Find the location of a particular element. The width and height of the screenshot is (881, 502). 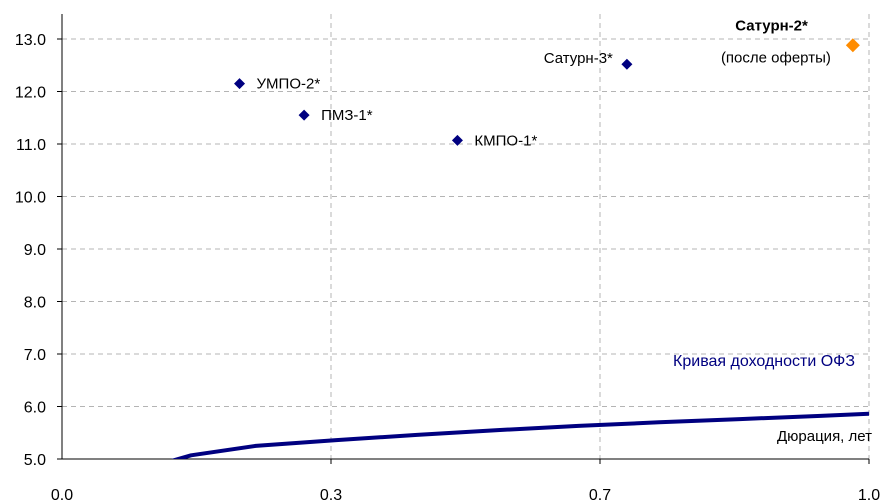

y-tick-label: 10.0 is located at coordinates (30, 198).